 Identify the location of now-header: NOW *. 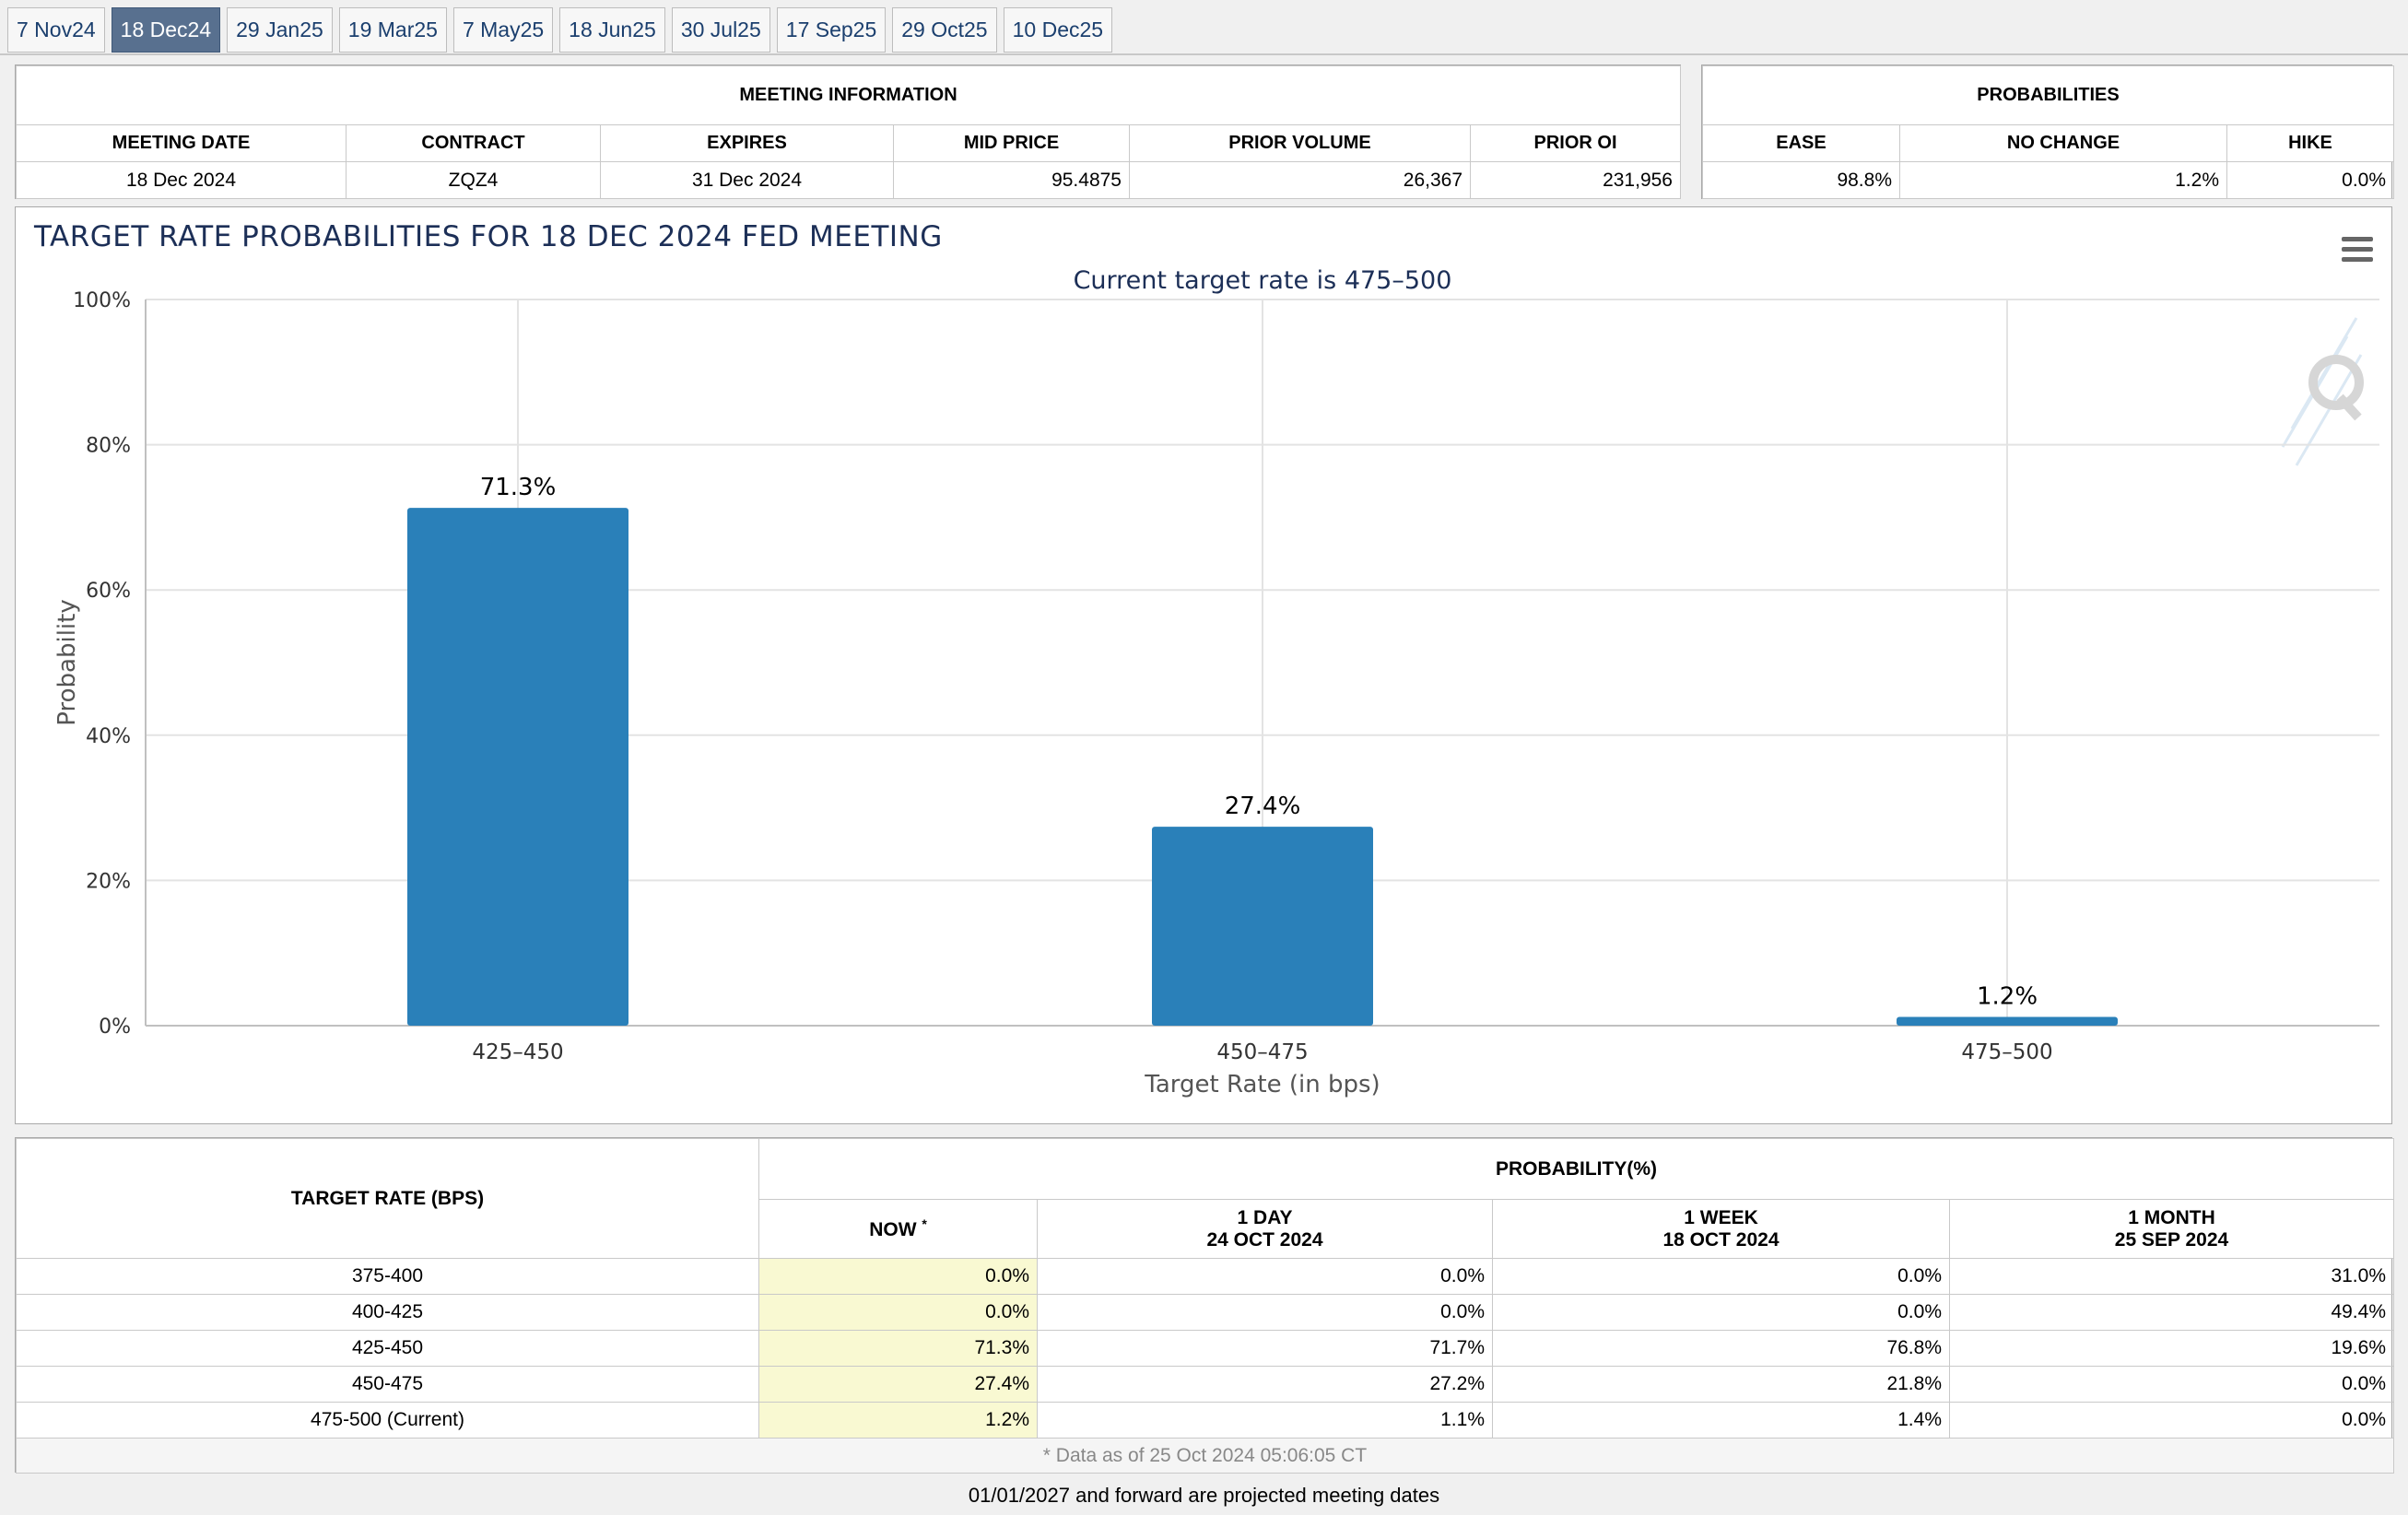
(898, 1229).